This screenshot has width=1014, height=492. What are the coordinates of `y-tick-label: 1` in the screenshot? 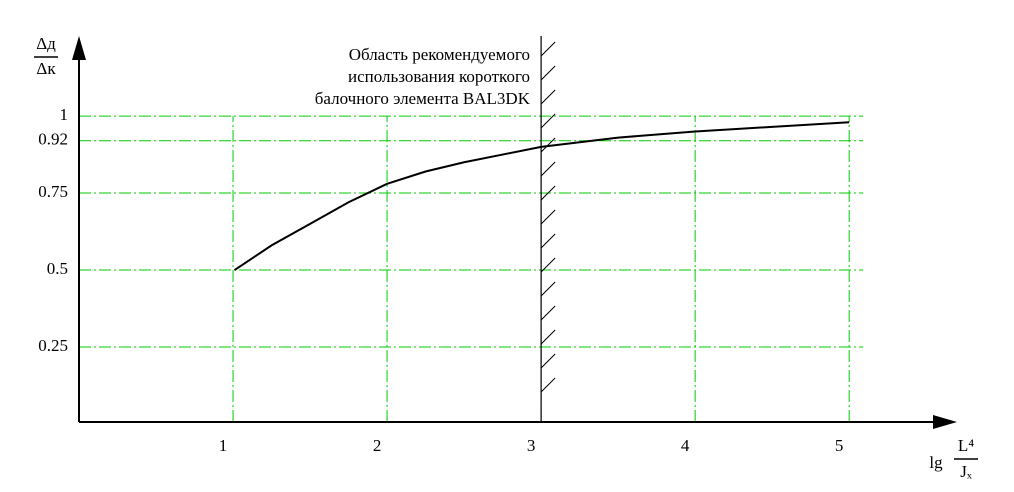 It's located at (64, 114).